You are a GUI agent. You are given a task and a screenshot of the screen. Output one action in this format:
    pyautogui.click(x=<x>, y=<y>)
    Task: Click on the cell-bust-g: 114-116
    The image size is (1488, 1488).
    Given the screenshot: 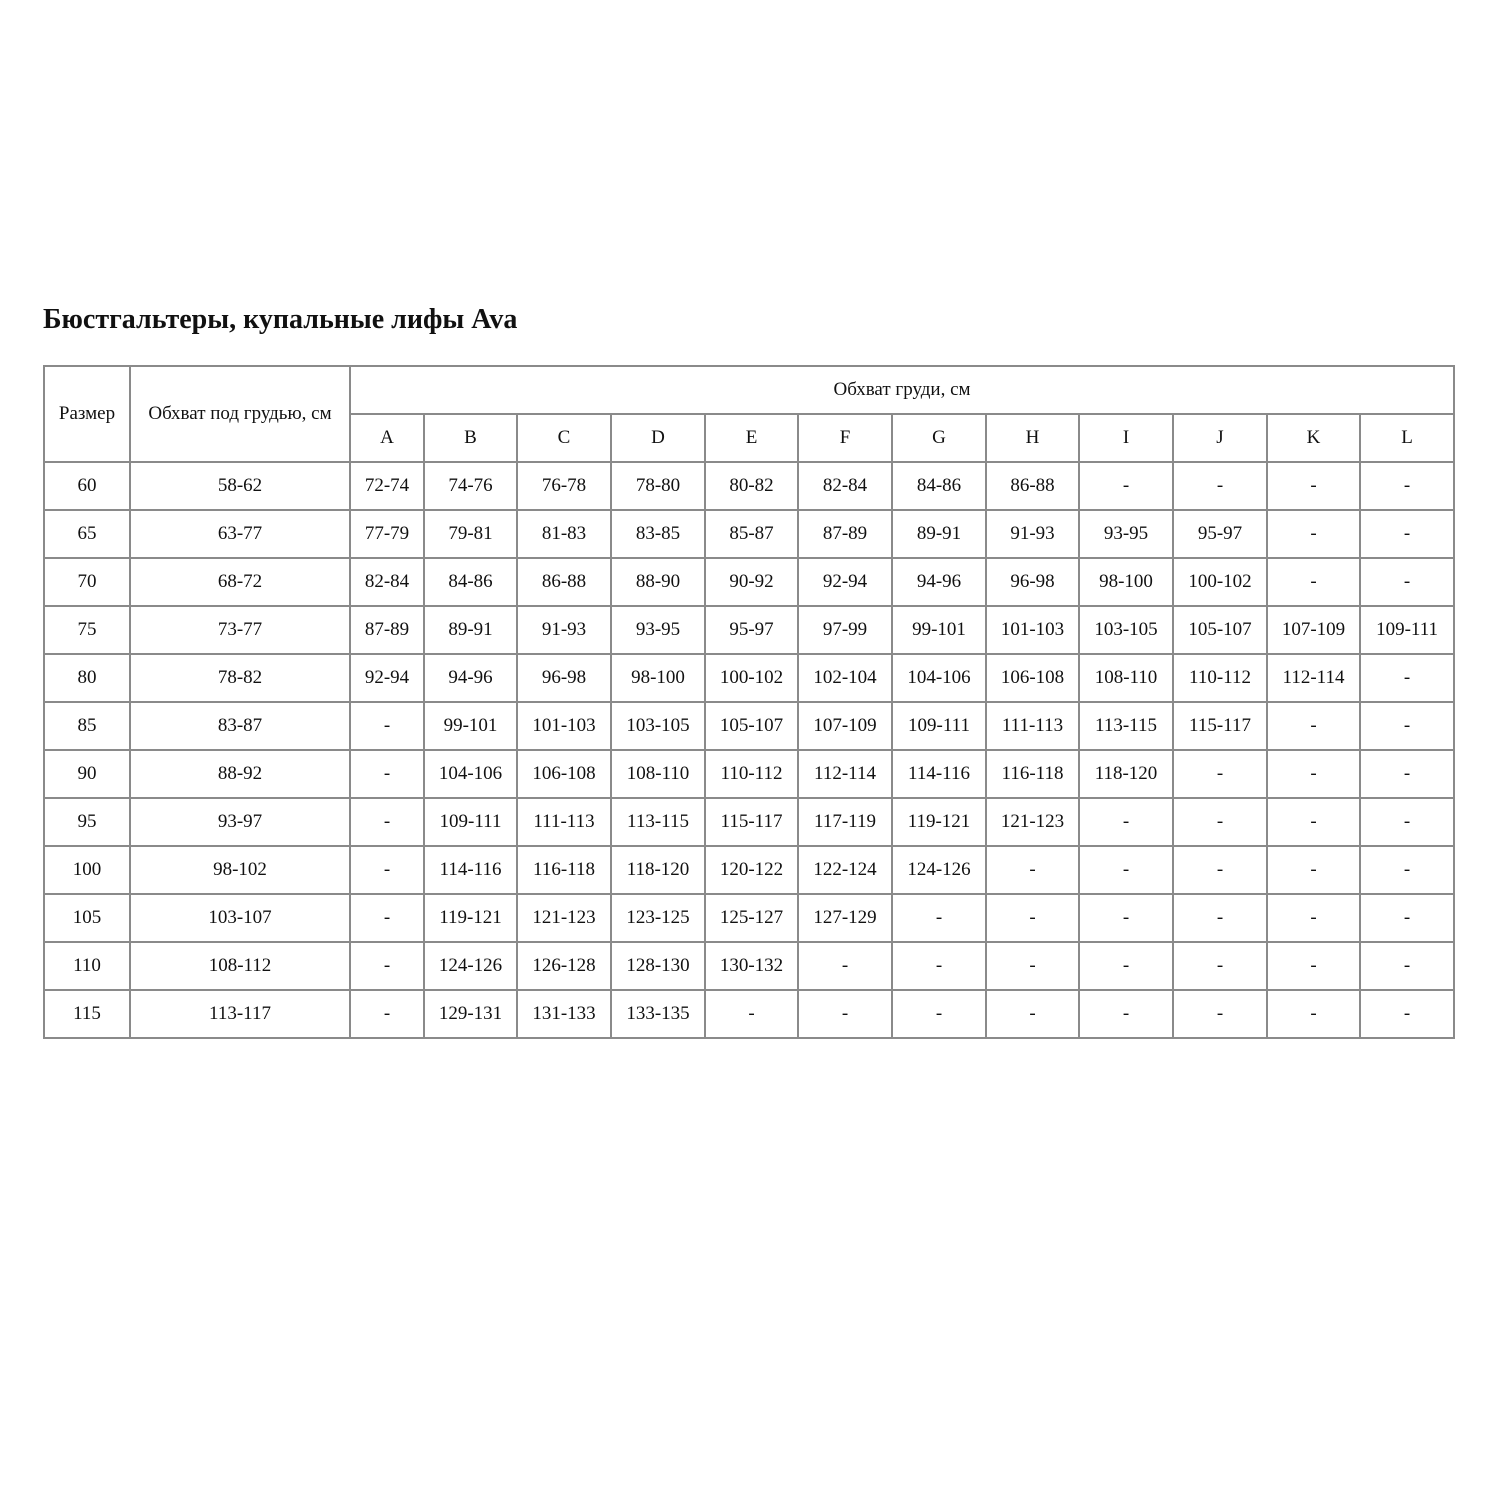 What is the action you would take?
    pyautogui.click(x=939, y=774)
    